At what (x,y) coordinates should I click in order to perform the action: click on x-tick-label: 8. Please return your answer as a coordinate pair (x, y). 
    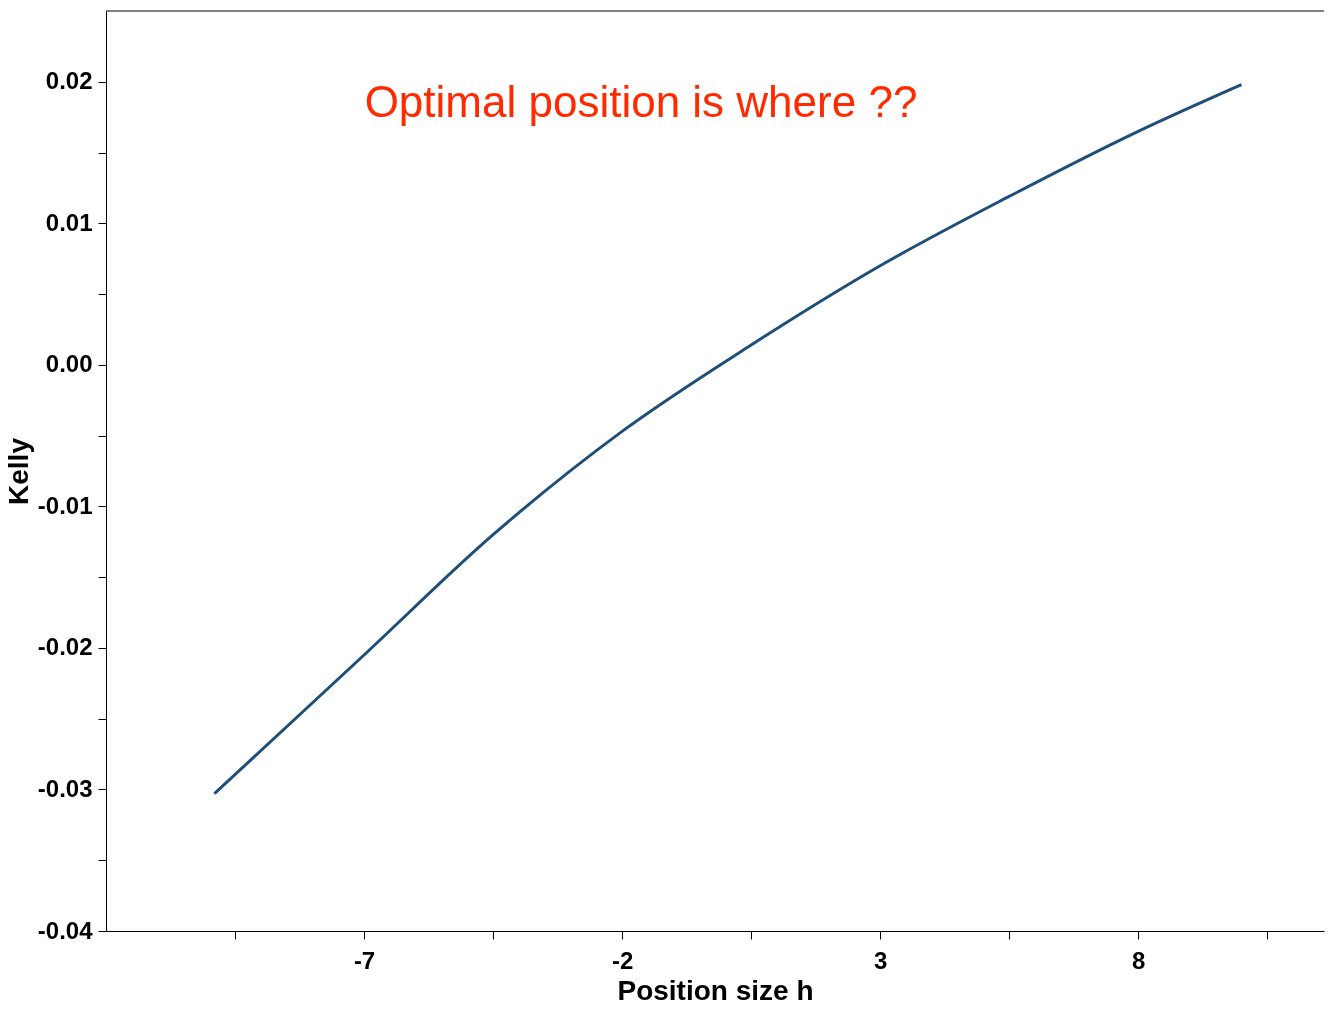
    Looking at the image, I should click on (1139, 960).